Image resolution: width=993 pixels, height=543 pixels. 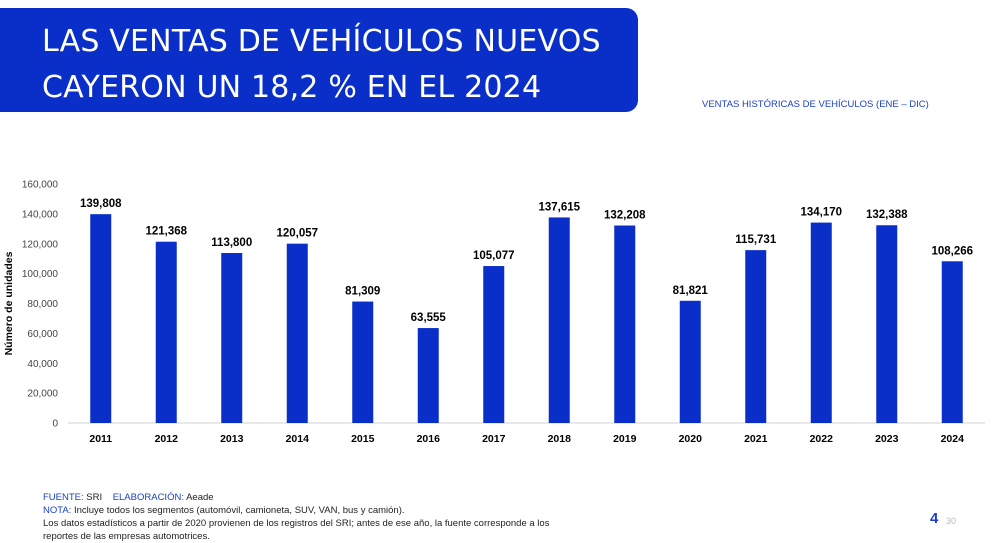 What do you see at coordinates (200, 497) in the screenshot?
I see `elaboration-value: Aeade` at bounding box center [200, 497].